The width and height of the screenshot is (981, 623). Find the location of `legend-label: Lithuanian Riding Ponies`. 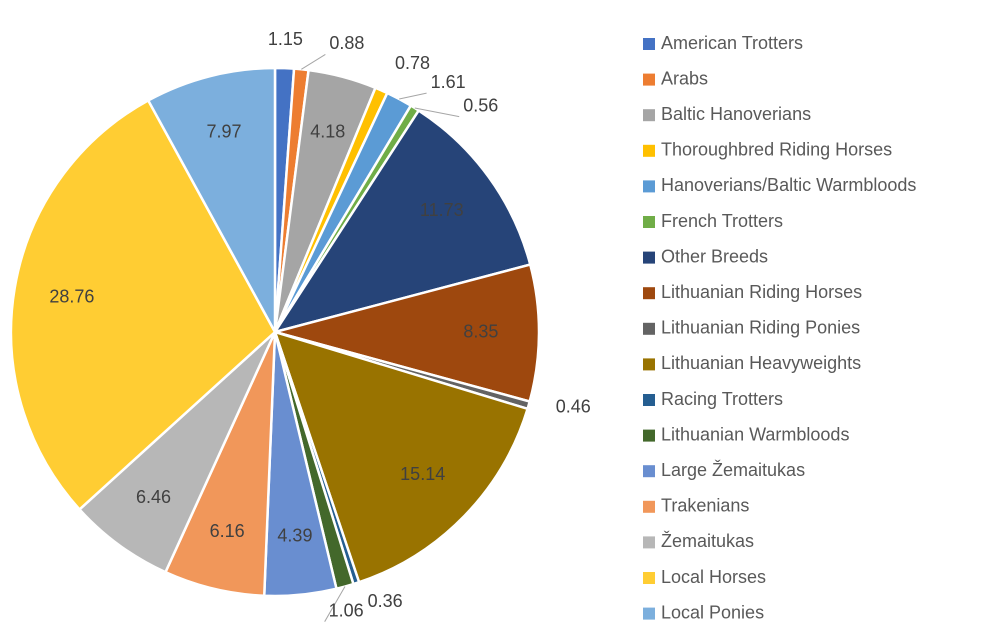

legend-label: Lithuanian Riding Ponies is located at coordinates (760, 328).